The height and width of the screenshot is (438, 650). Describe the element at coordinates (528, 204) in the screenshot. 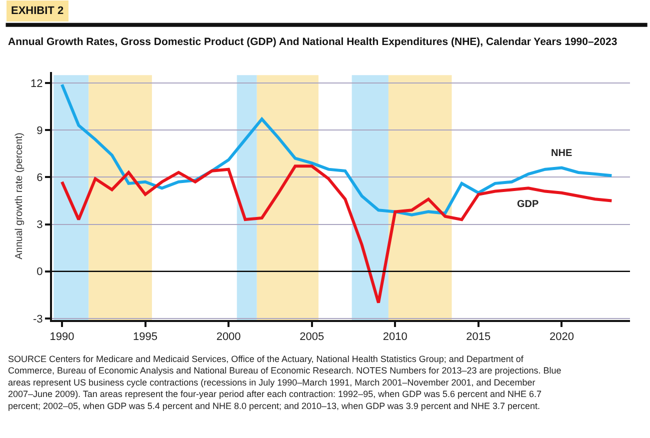

I see `series-label: GDP` at that location.